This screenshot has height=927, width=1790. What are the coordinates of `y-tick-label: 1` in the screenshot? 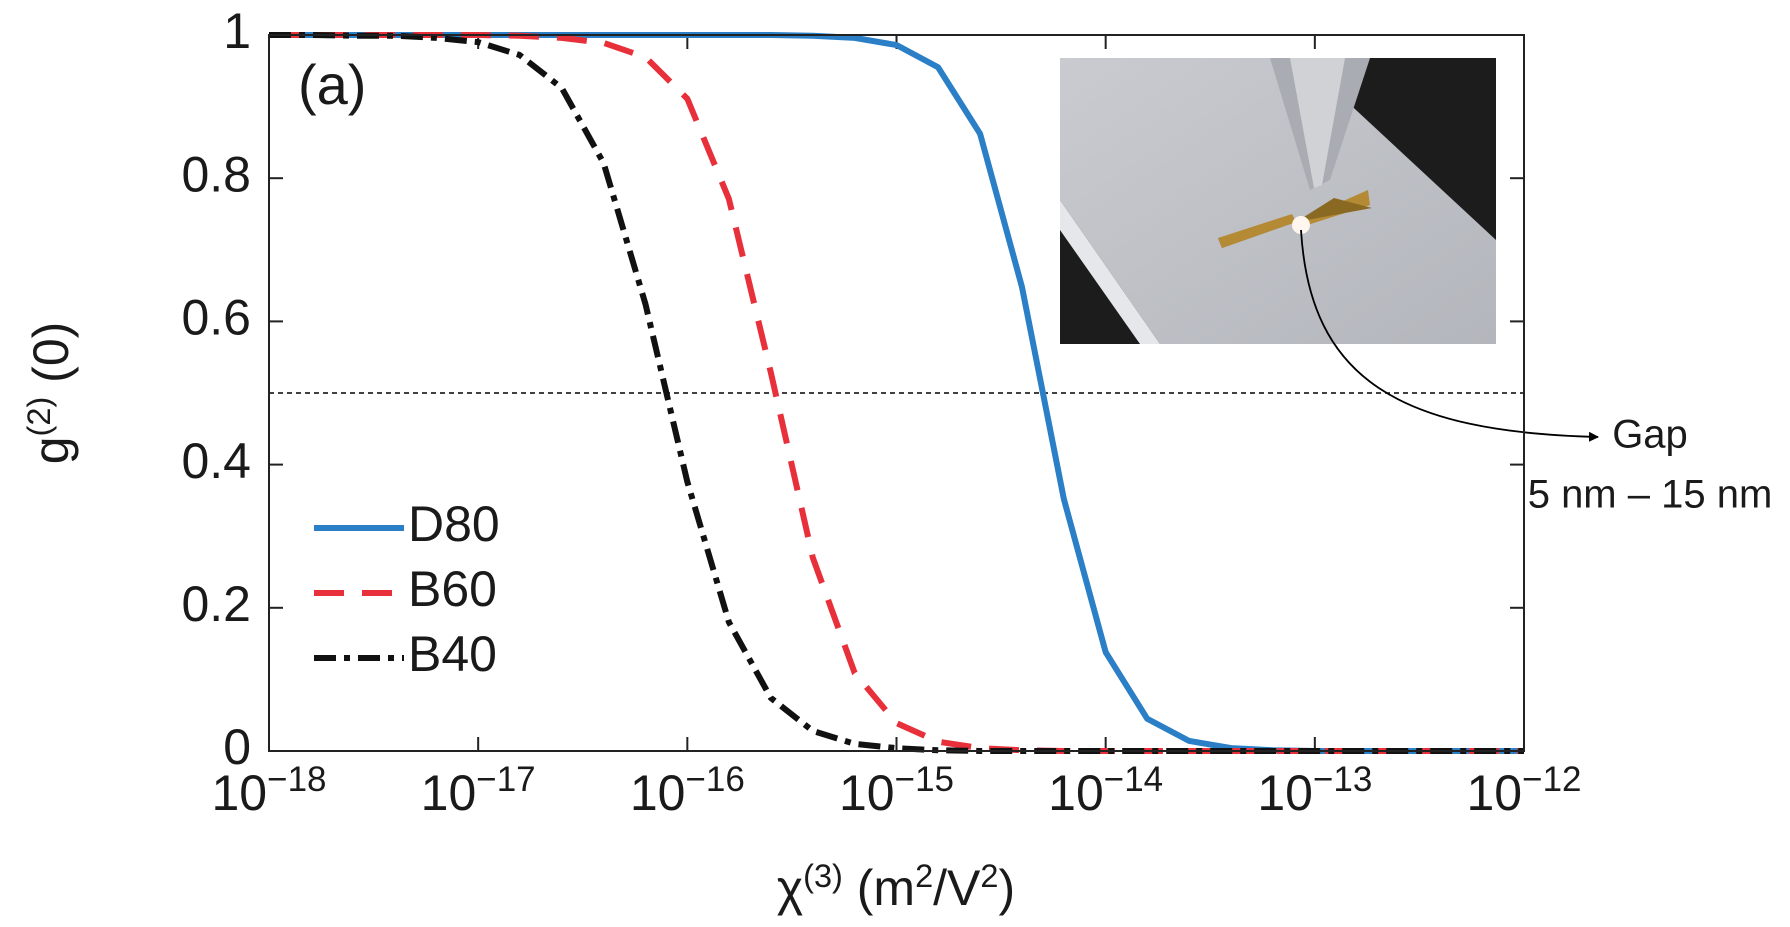 It's located at (237, 31).